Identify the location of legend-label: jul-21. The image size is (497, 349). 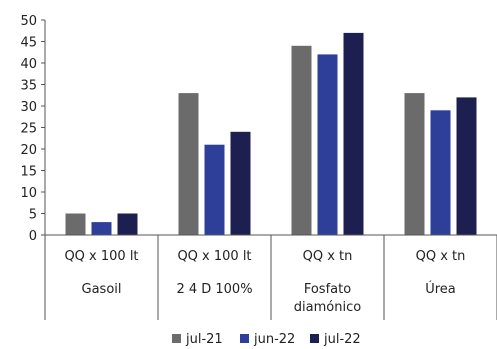
(204, 339).